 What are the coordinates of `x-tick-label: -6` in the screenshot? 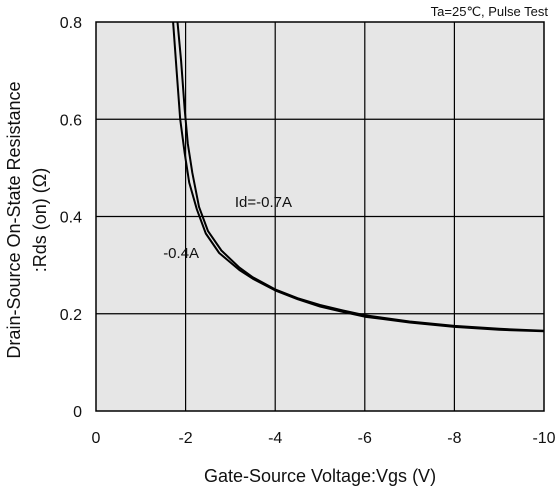 It's located at (365, 438).